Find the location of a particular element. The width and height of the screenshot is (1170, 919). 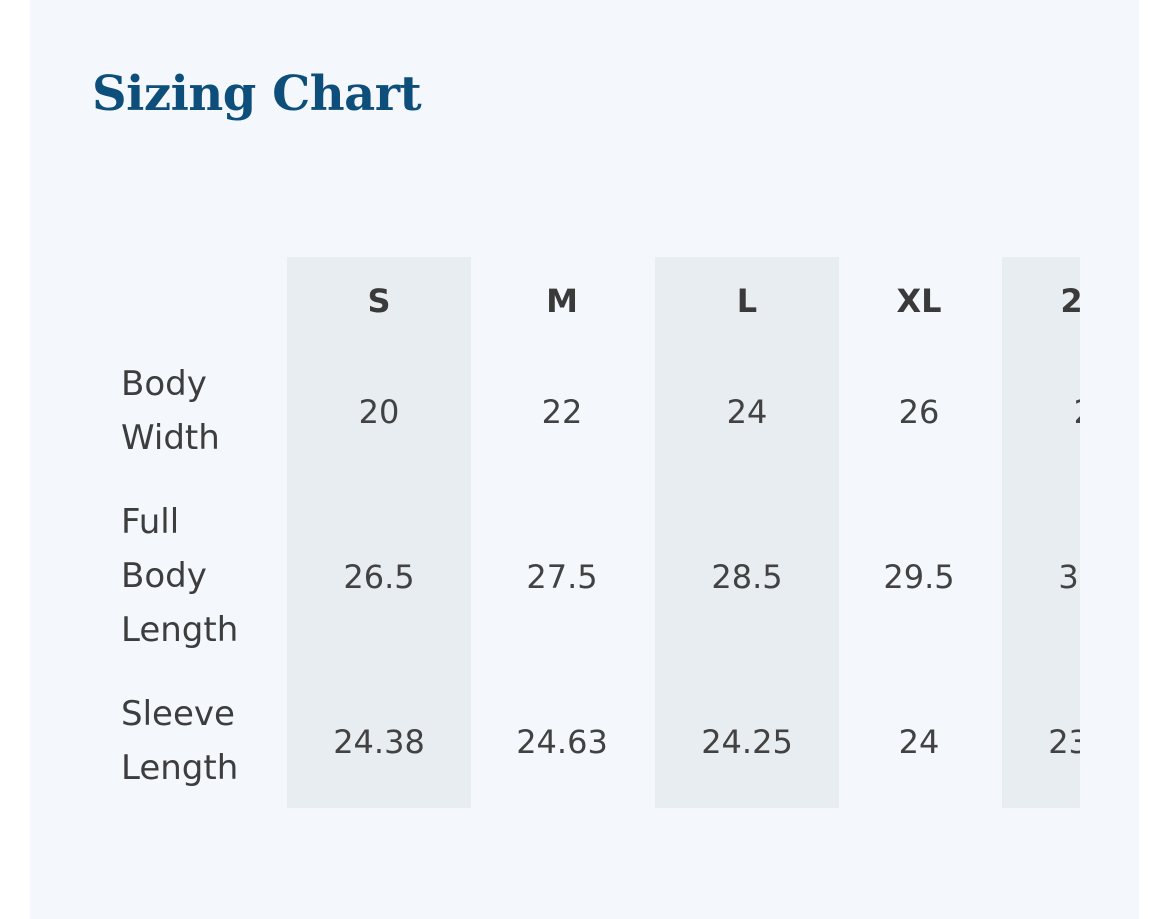

column-shade-2xl is located at coordinates (1041, 532).